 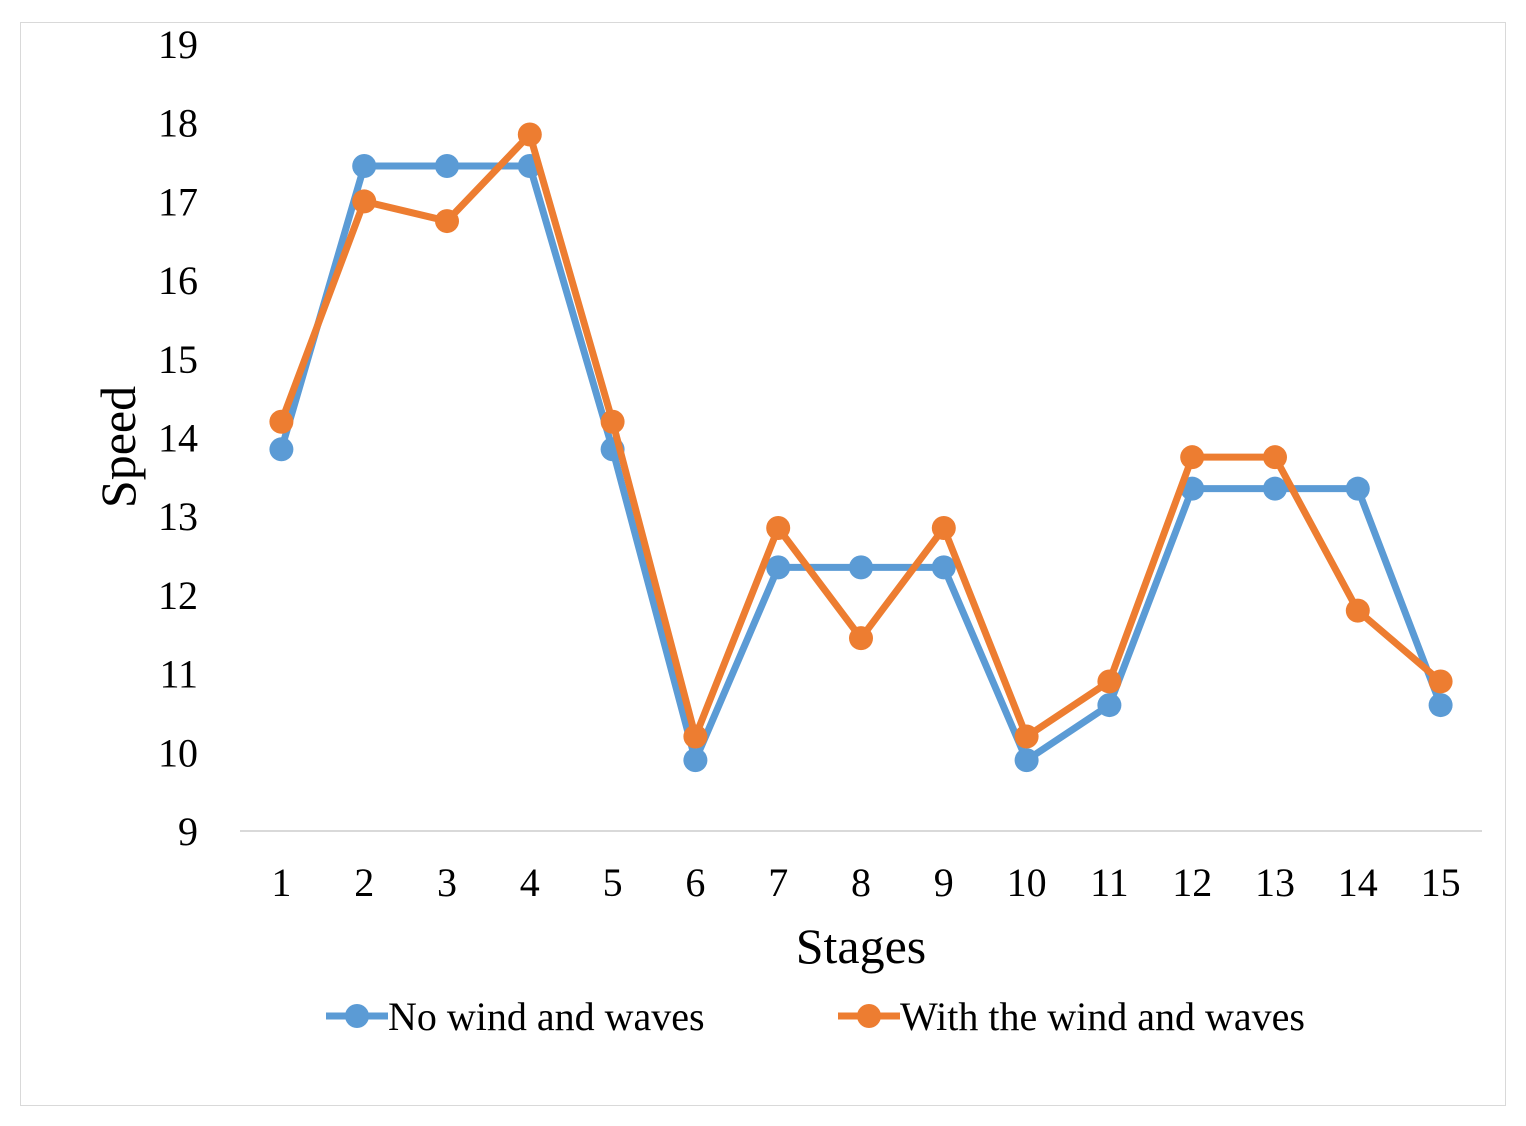 What do you see at coordinates (178, 359) in the screenshot?
I see `y-tick-label: 15` at bounding box center [178, 359].